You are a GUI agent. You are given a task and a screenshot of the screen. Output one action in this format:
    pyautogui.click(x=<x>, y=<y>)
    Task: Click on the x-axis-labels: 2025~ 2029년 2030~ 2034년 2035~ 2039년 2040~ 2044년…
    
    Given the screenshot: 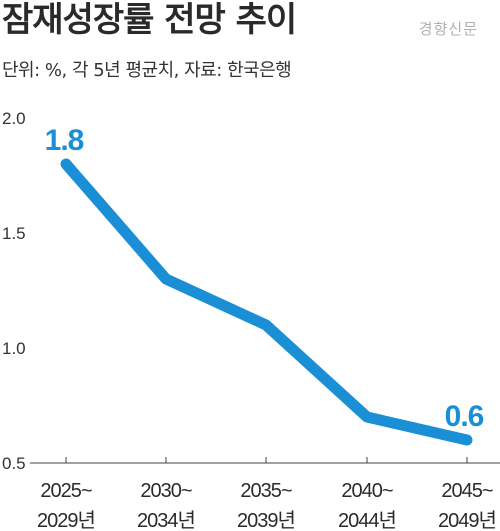 What is the action you would take?
    pyautogui.click(x=267, y=505)
    